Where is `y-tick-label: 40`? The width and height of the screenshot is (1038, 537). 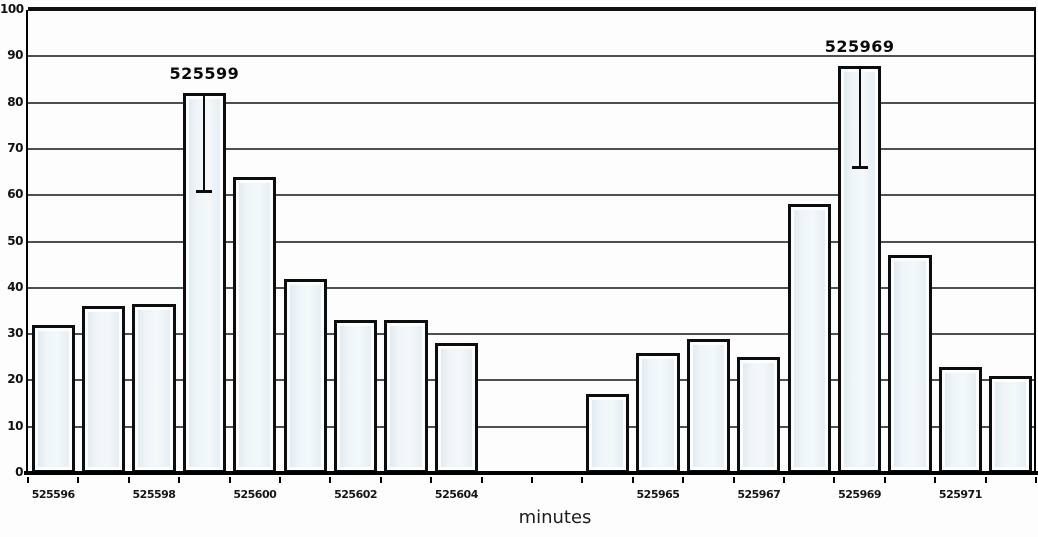 y-tick-label: 40 is located at coordinates (15, 286).